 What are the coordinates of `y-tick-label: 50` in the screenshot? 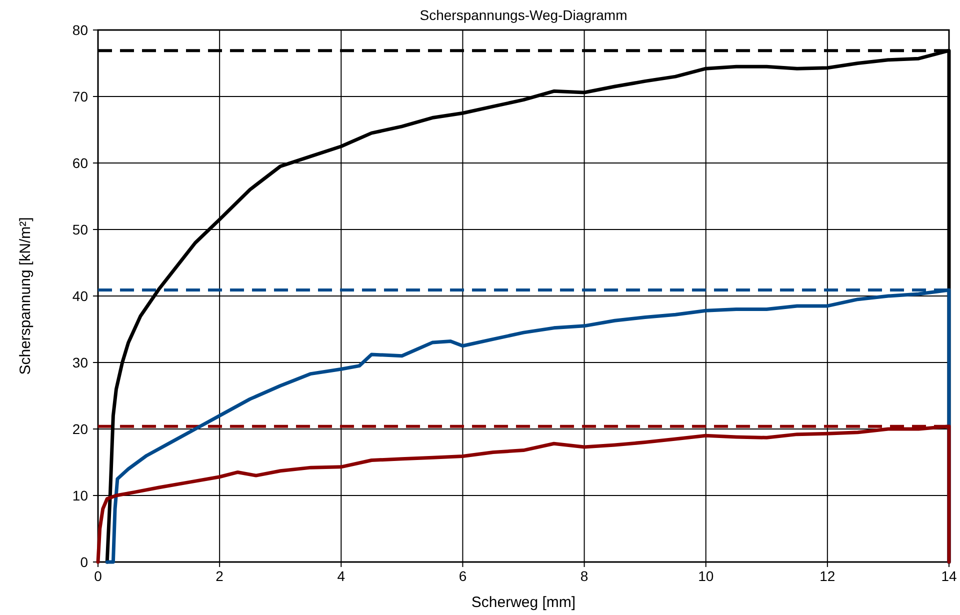 It's located at (80, 230).